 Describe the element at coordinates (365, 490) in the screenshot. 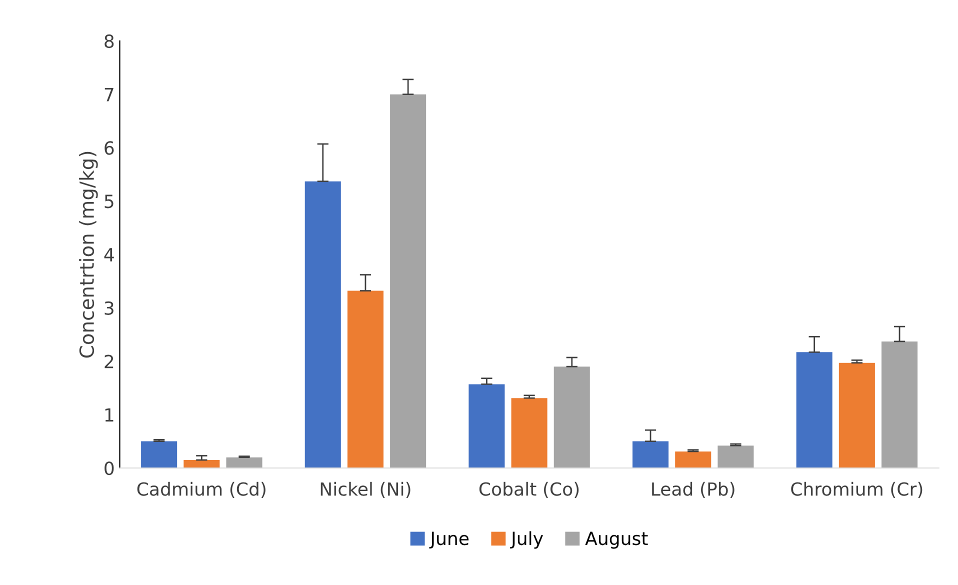

I see `x-tick-label: Nickel (Ni)` at that location.